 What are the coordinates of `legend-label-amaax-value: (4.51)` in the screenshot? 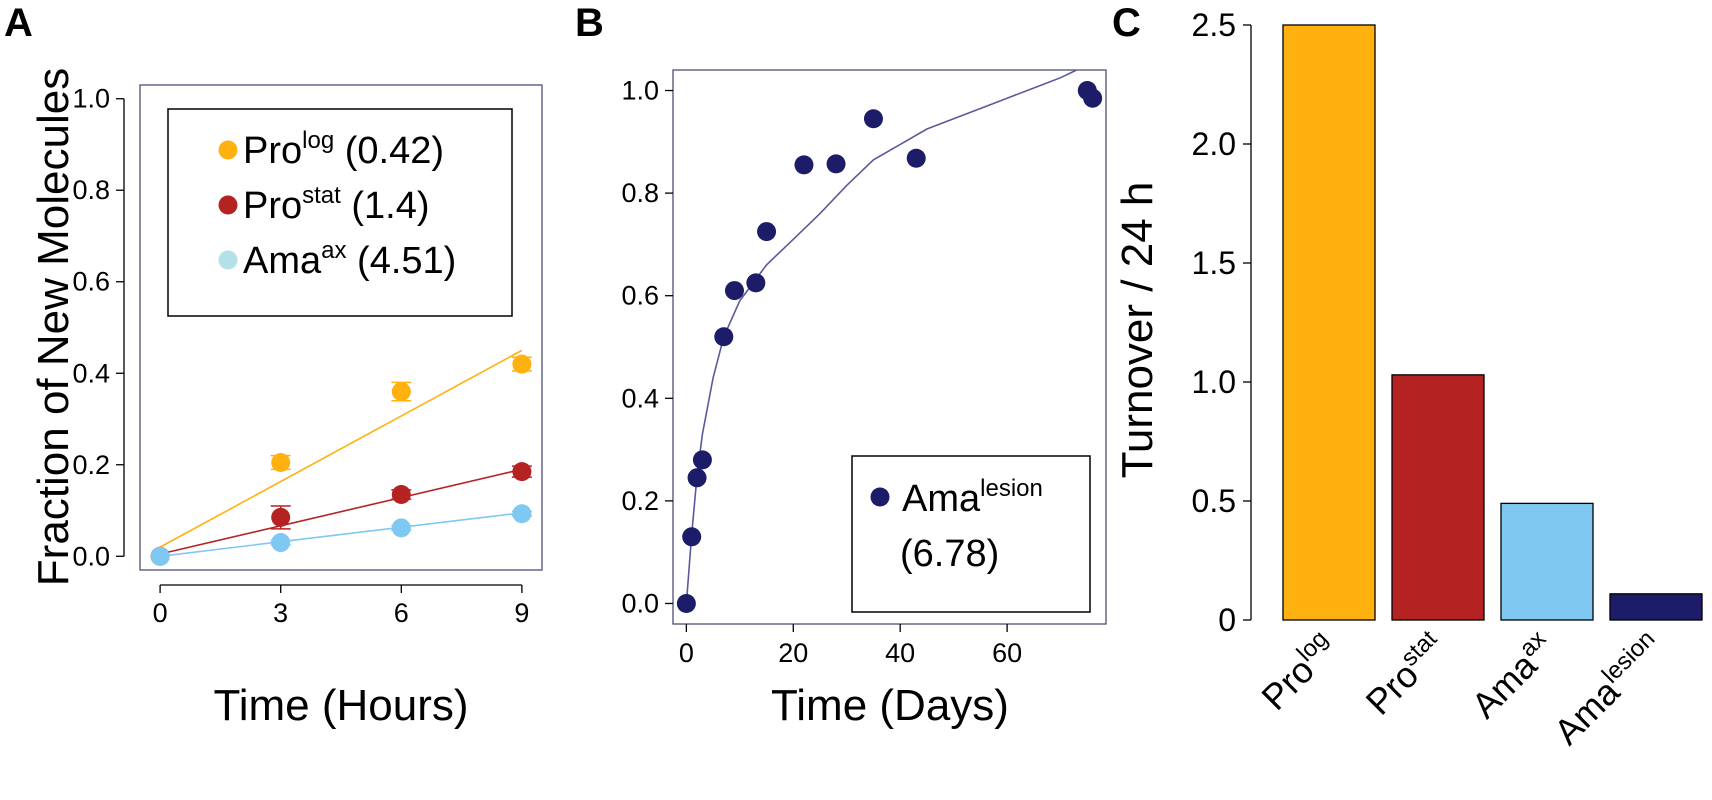 It's located at (402, 261).